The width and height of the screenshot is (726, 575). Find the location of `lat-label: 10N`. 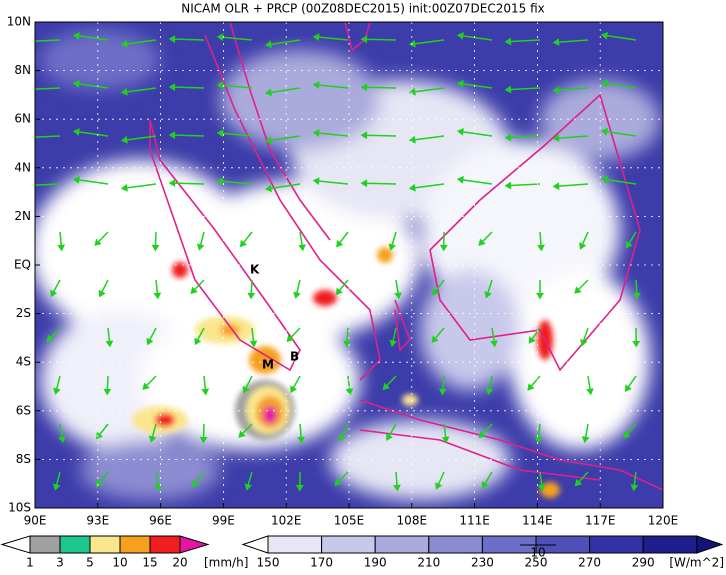

lat-label: 10N is located at coordinates (19, 22).